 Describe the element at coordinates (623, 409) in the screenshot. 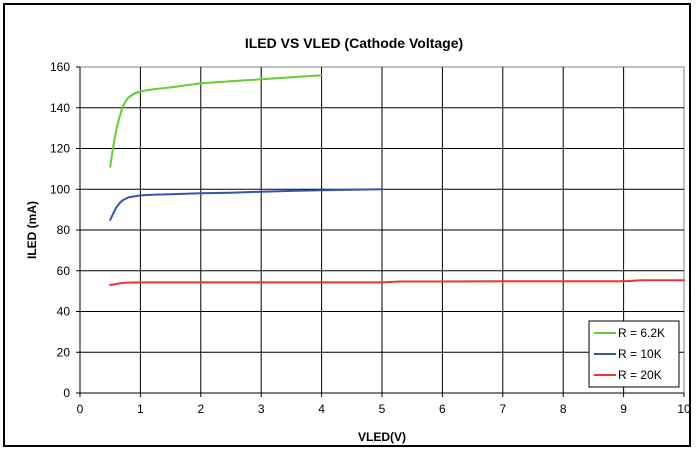

I see `x-tick-label: 9` at that location.